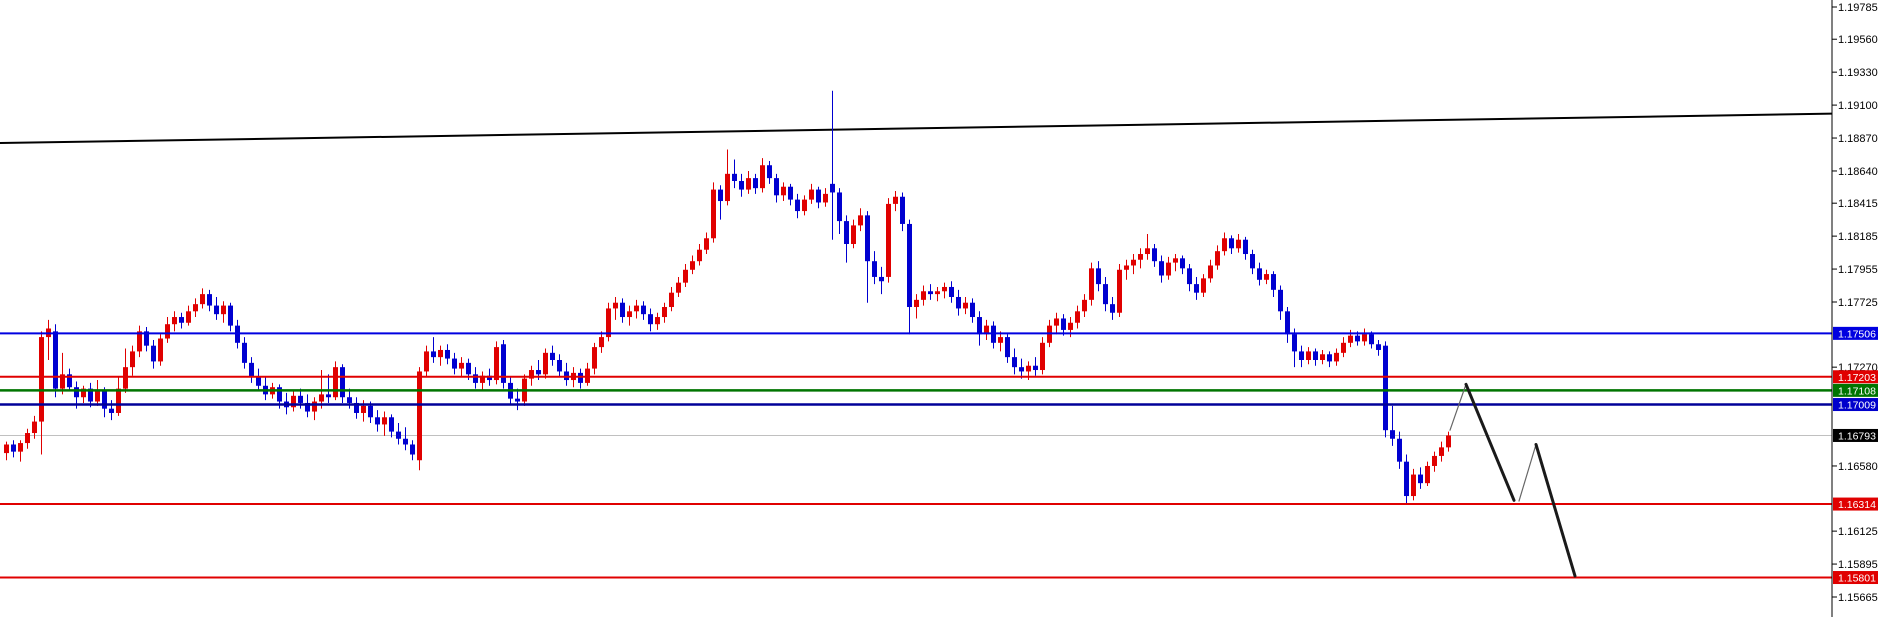  I want to click on price-tick-label-1.15895: 1.15895, so click(1858, 565).